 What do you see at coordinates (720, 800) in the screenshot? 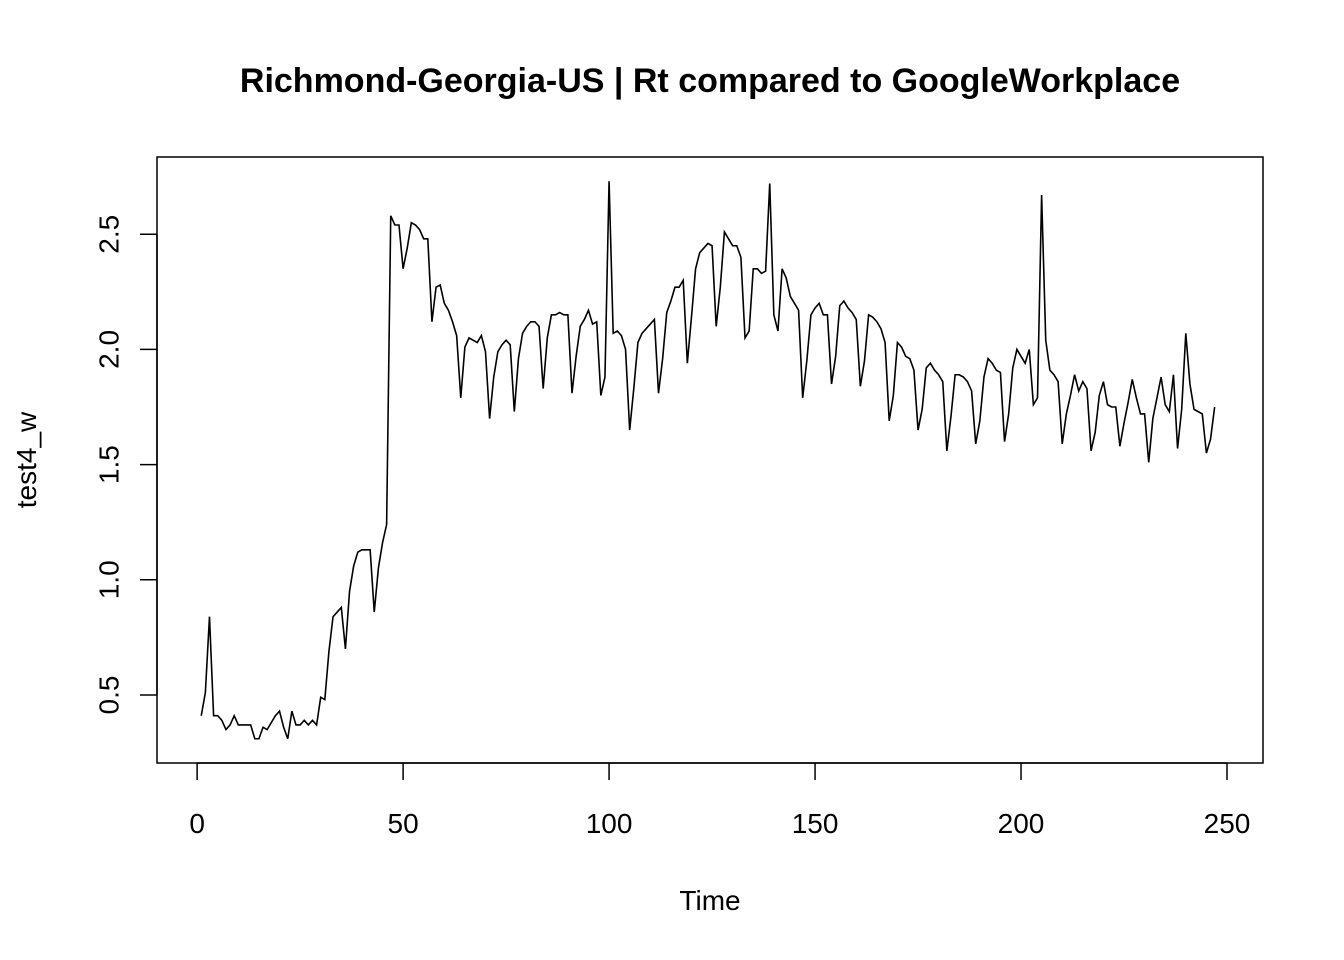
I see `x-axis: 0 50 100 150 200 250` at bounding box center [720, 800].